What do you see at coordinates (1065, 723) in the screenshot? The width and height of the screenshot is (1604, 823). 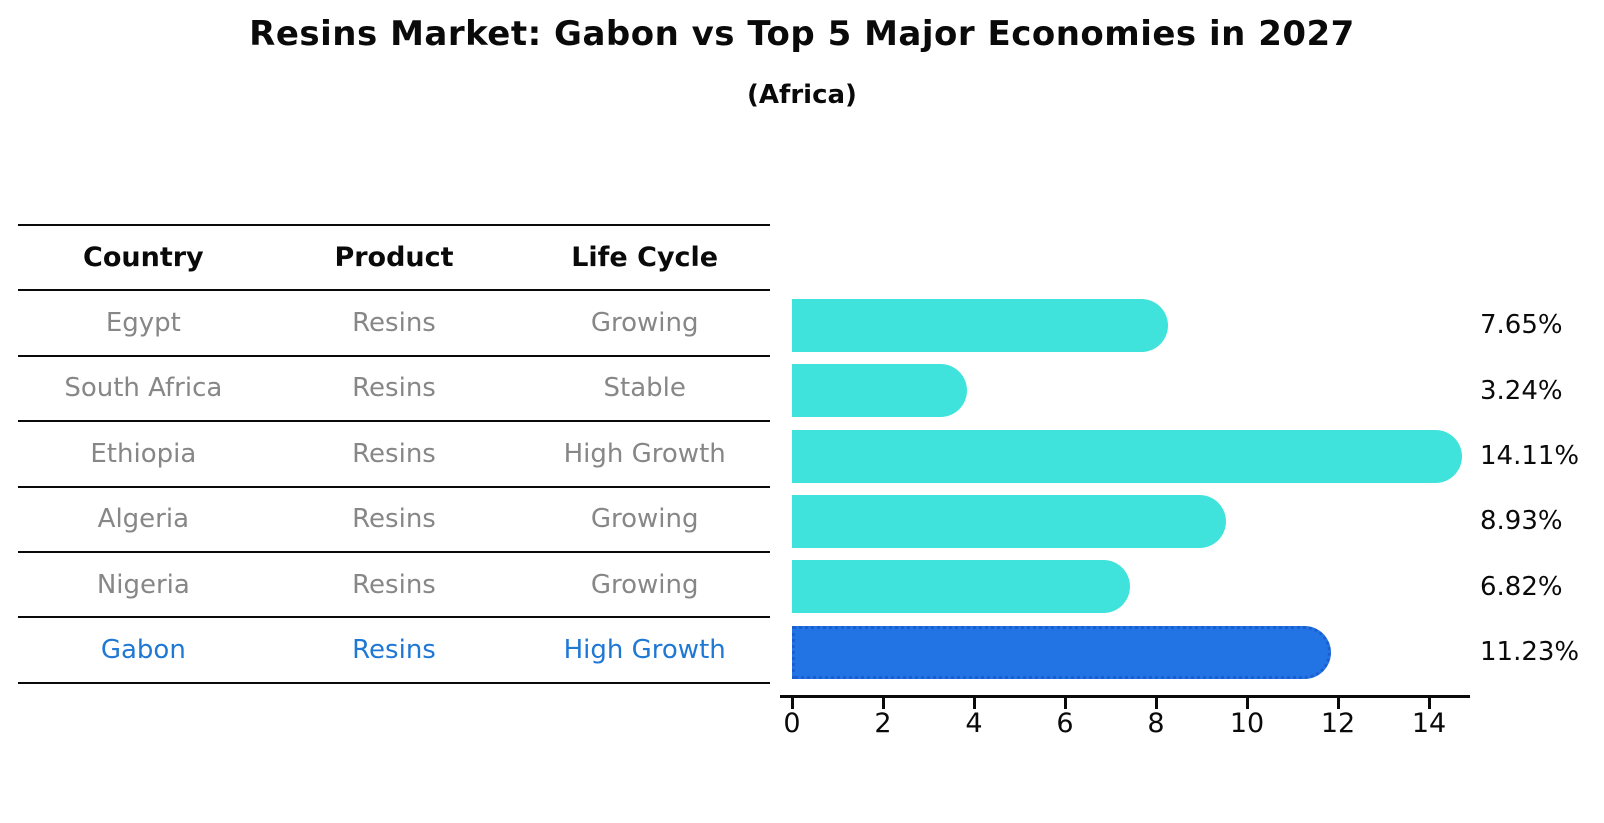 I see `x-axis-tick-label: 6` at bounding box center [1065, 723].